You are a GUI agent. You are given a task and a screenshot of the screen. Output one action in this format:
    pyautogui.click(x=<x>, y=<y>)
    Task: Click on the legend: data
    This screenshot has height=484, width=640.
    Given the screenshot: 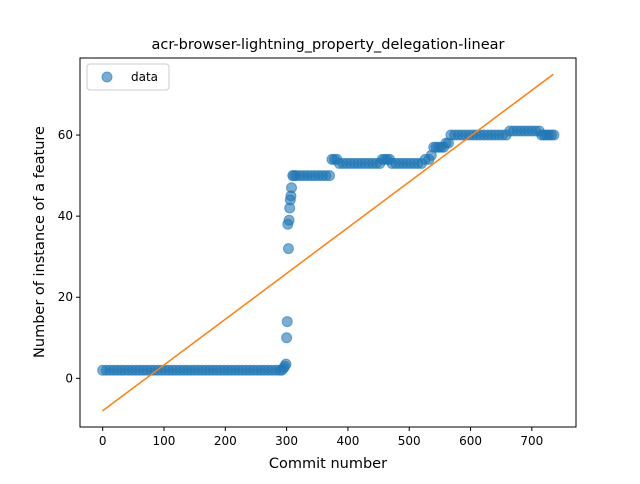 What is the action you would take?
    pyautogui.click(x=128, y=77)
    